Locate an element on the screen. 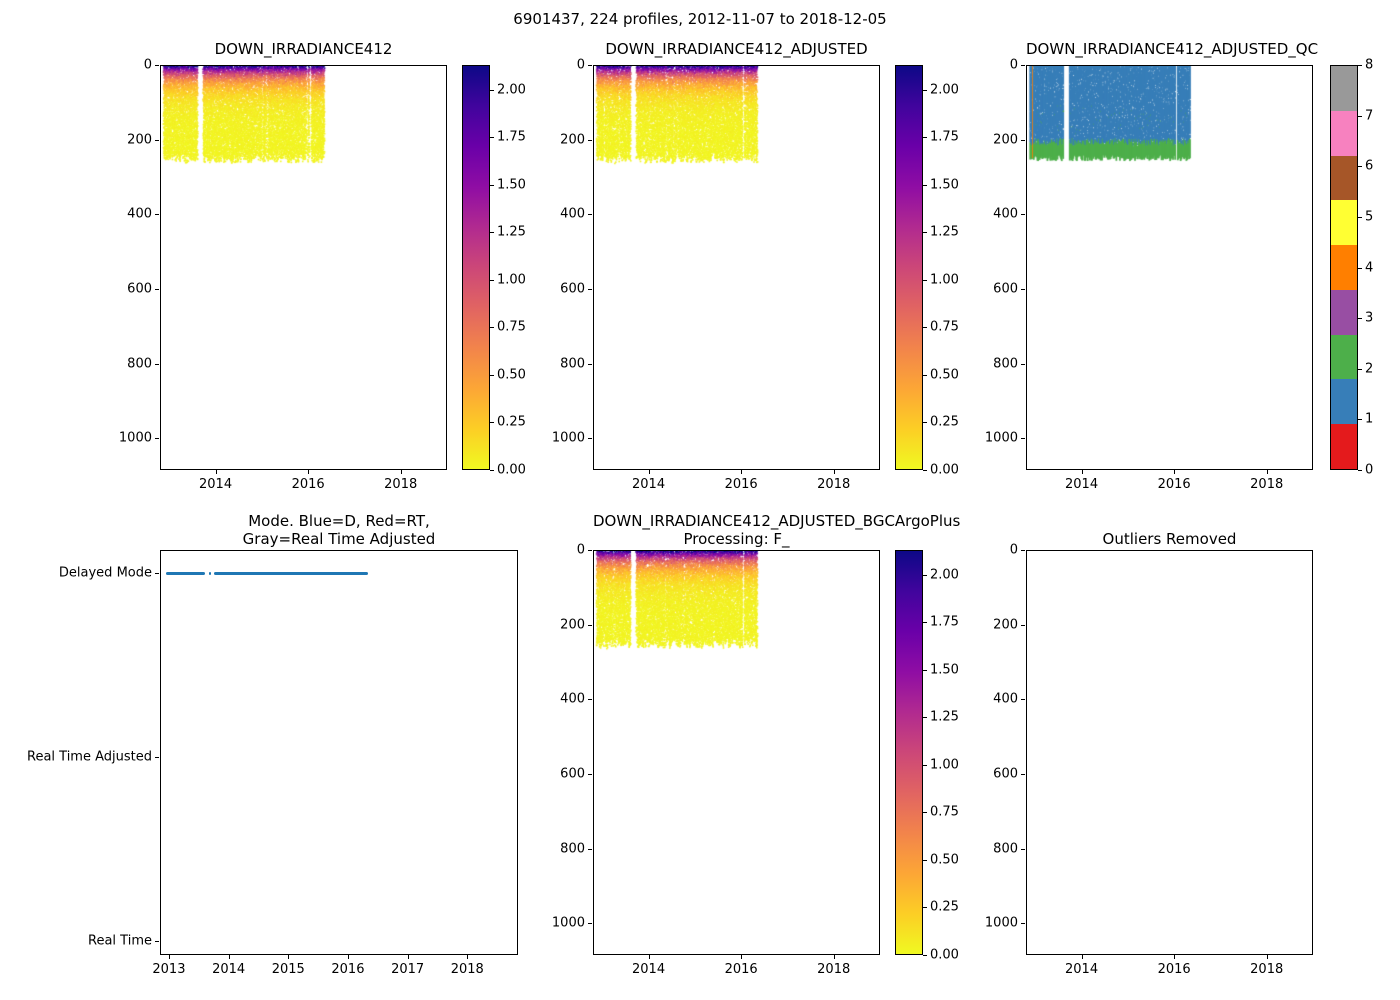  down-irradiance412-colorbar is located at coordinates (476, 267).